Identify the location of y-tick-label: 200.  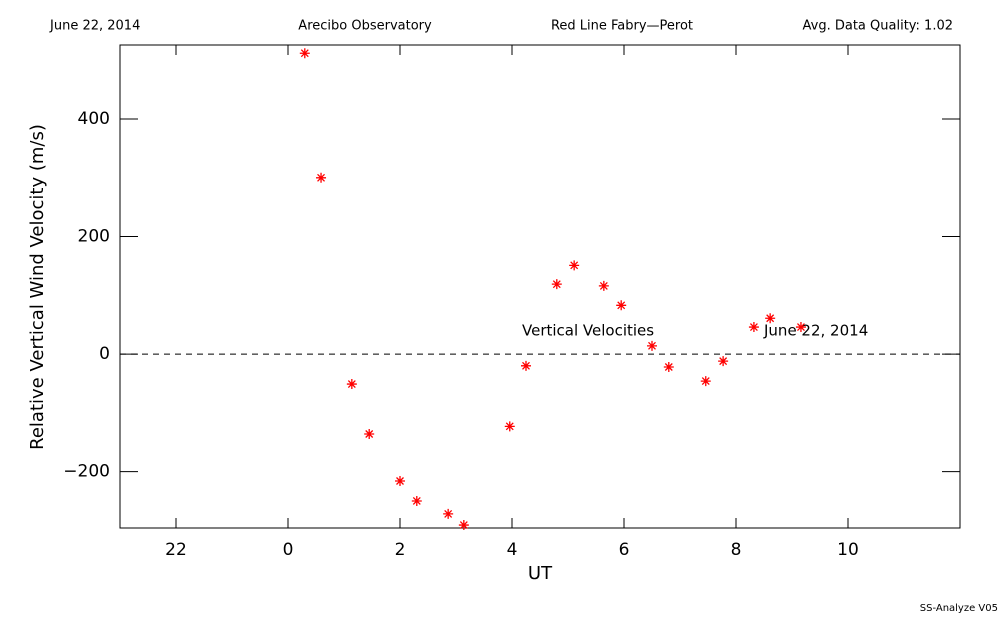
(94, 237).